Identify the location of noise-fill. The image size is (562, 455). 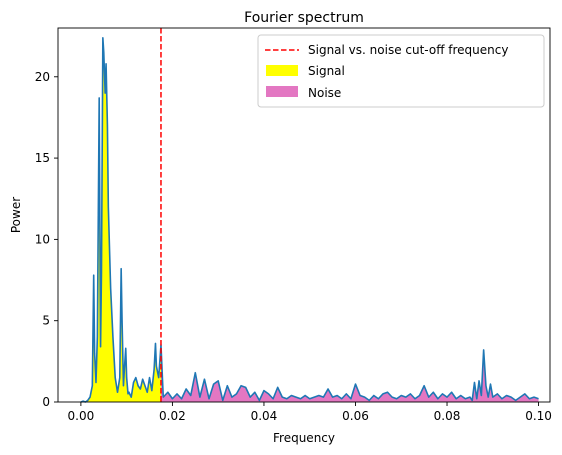
(349, 373).